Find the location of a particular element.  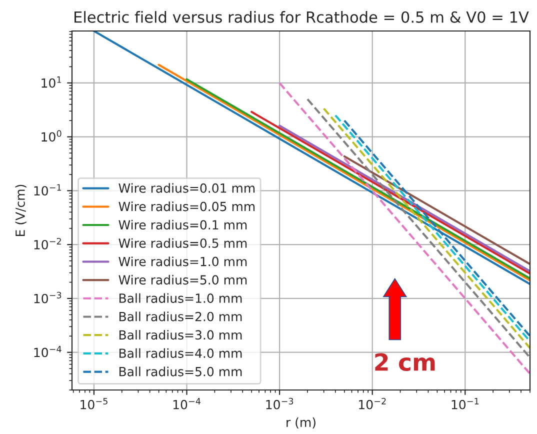

y-tick-label: 10$^{0}$ is located at coordinates (52, 136).